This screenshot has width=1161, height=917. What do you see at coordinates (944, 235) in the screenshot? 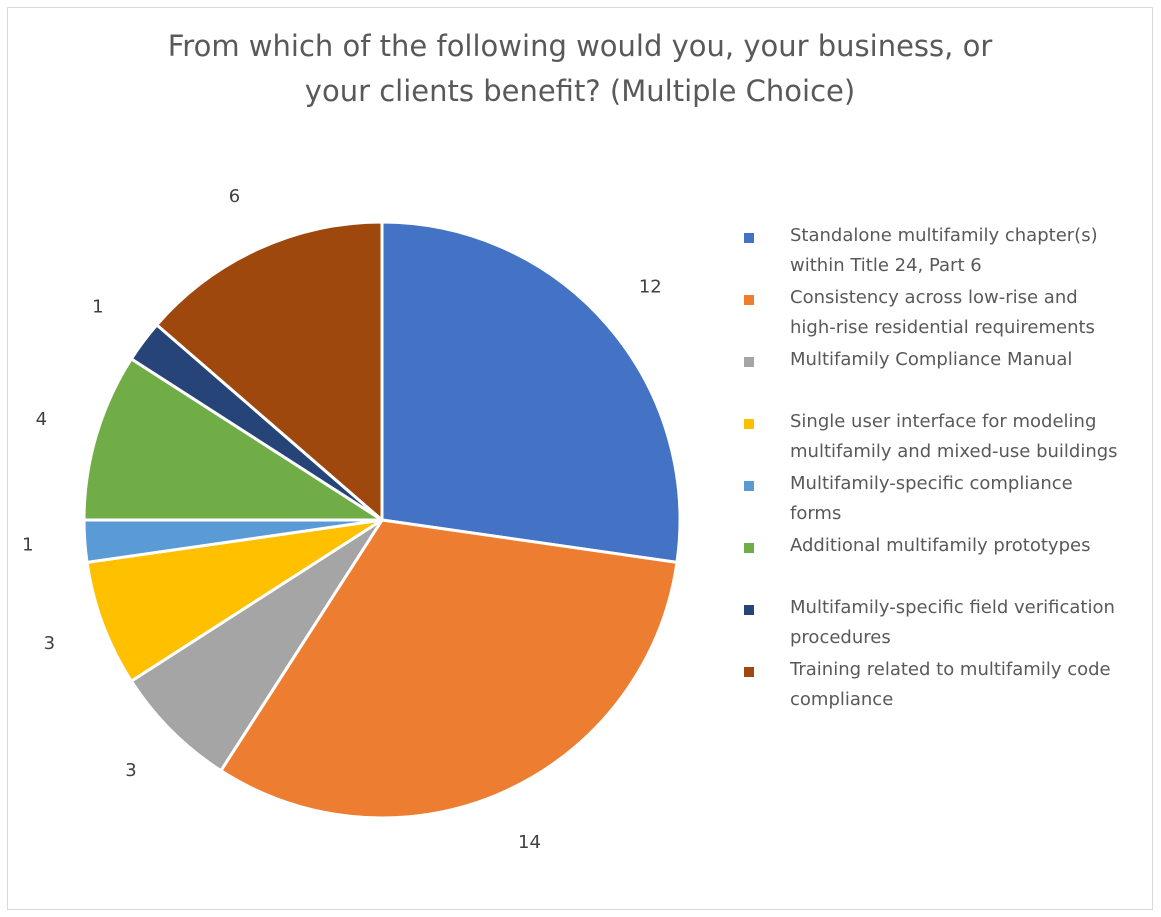
I see `legend-label-1-line-1: Standalone multifamily chapter(s)` at bounding box center [944, 235].